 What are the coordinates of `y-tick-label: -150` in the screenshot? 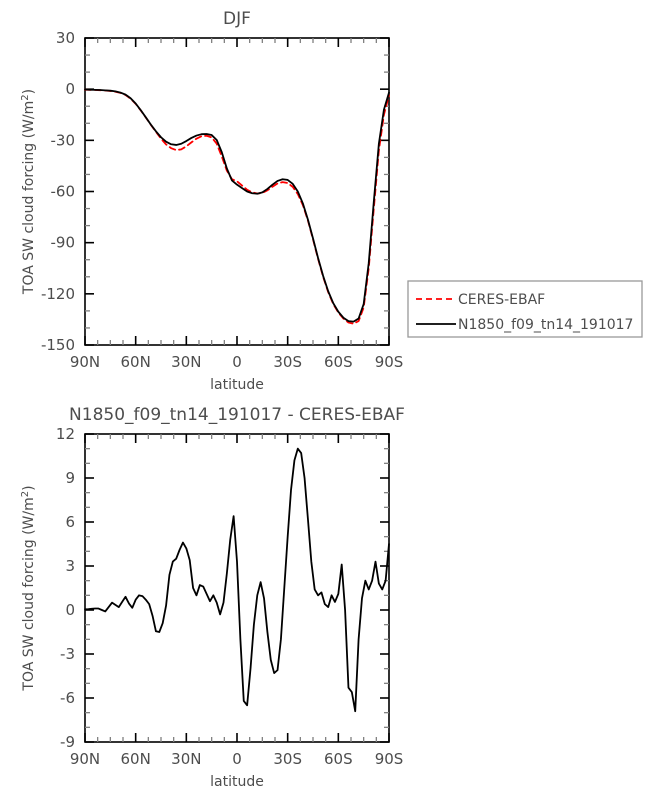 It's located at (58, 345).